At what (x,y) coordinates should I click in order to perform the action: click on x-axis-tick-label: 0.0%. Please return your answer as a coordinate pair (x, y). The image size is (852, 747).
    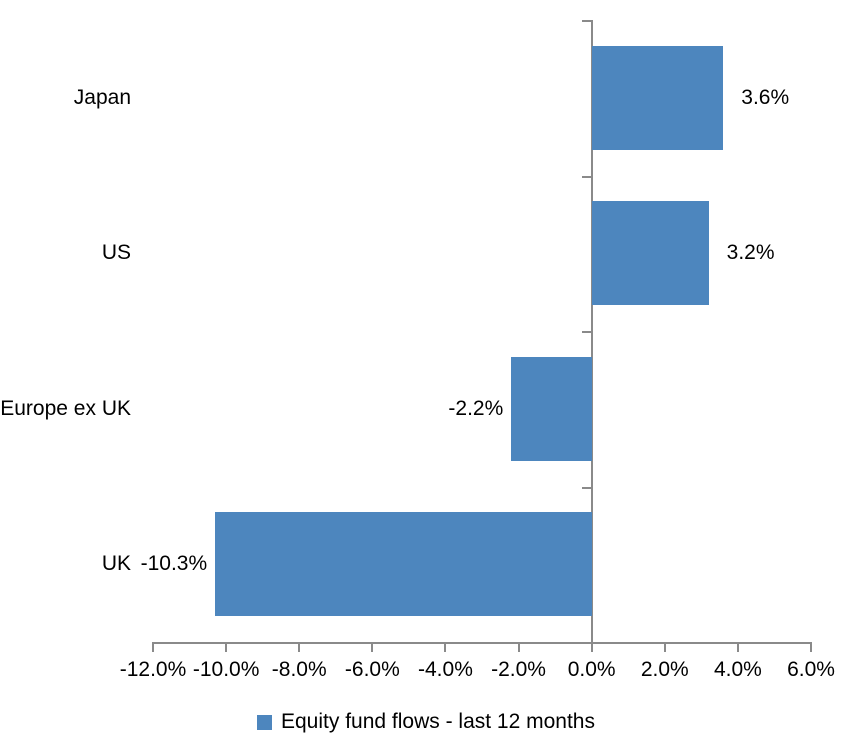
    Looking at the image, I should click on (591, 669).